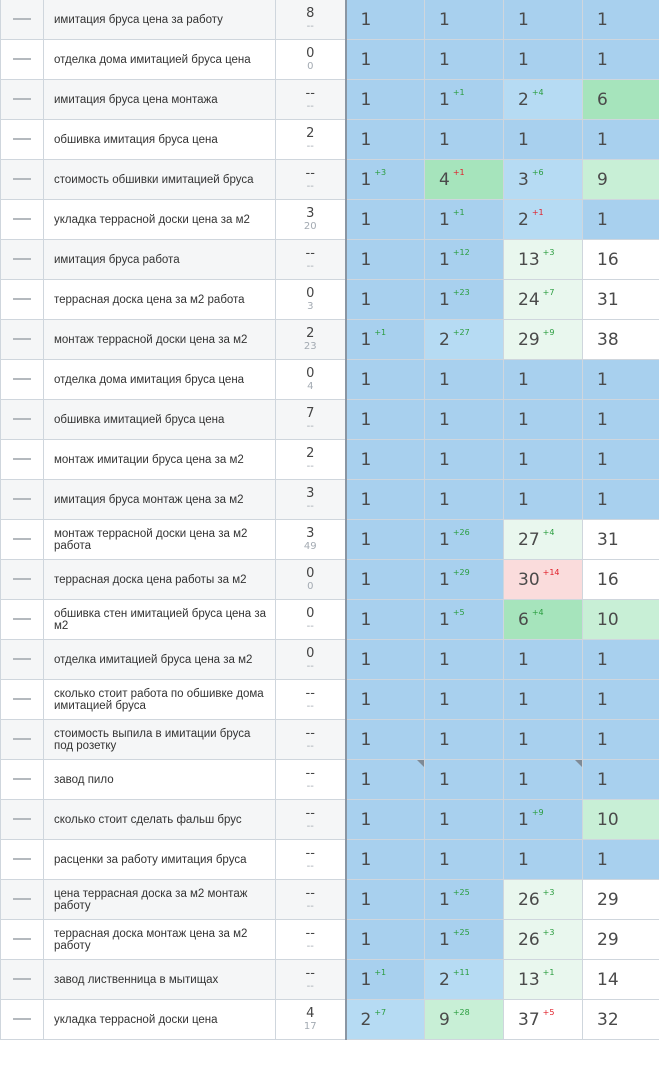  What do you see at coordinates (464, 179) in the screenshot?
I see `position-cell: 4 +1` at bounding box center [464, 179].